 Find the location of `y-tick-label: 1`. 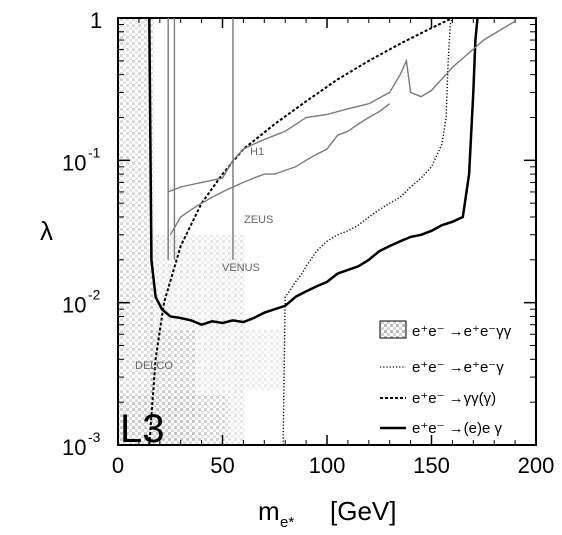

y-tick-label: 1 is located at coordinates (96, 20).